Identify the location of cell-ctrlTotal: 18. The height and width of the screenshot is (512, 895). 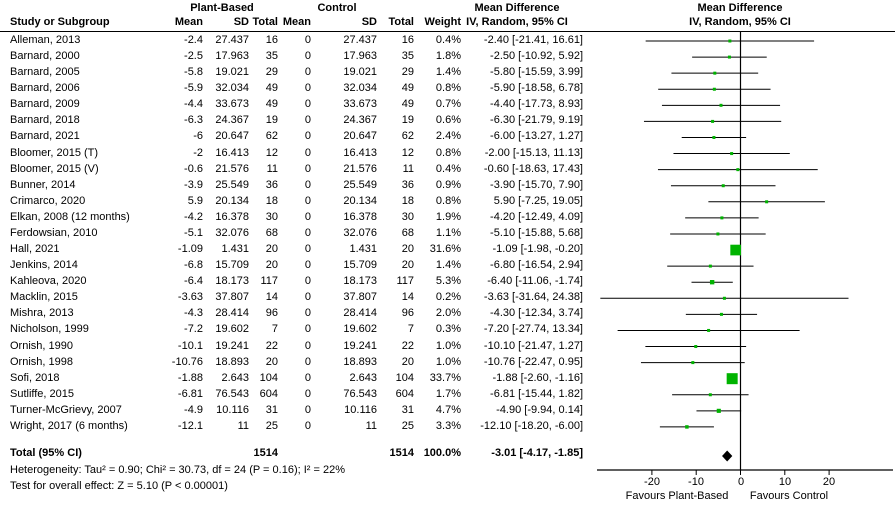
(407, 201).